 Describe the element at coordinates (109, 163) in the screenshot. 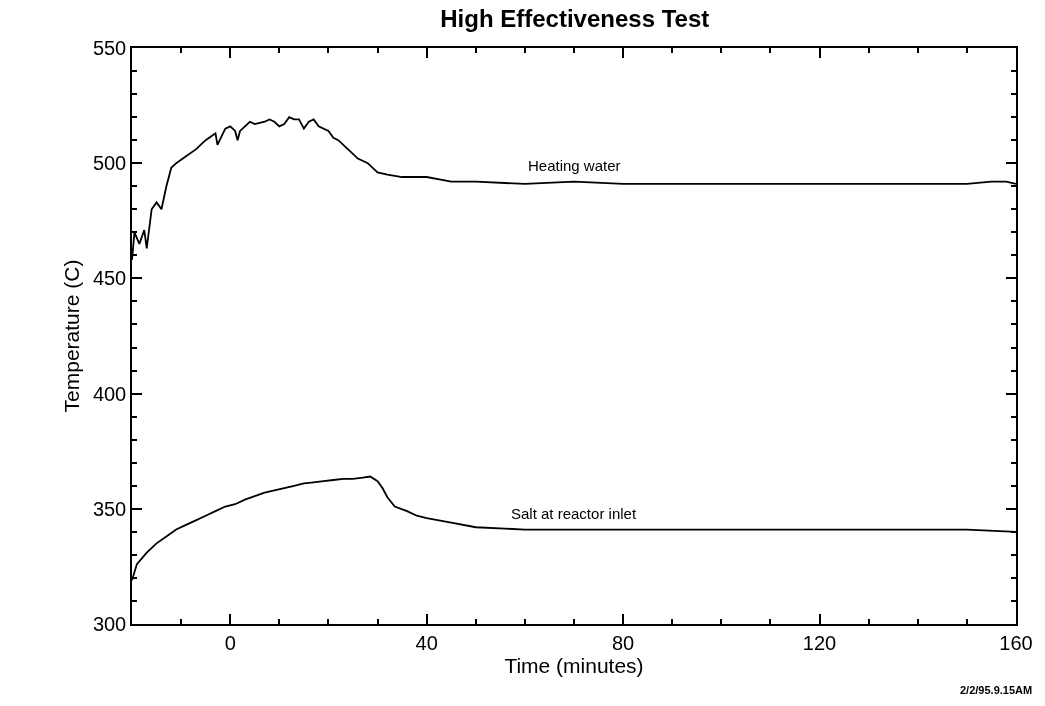

I see `y-tick-label: 500` at that location.